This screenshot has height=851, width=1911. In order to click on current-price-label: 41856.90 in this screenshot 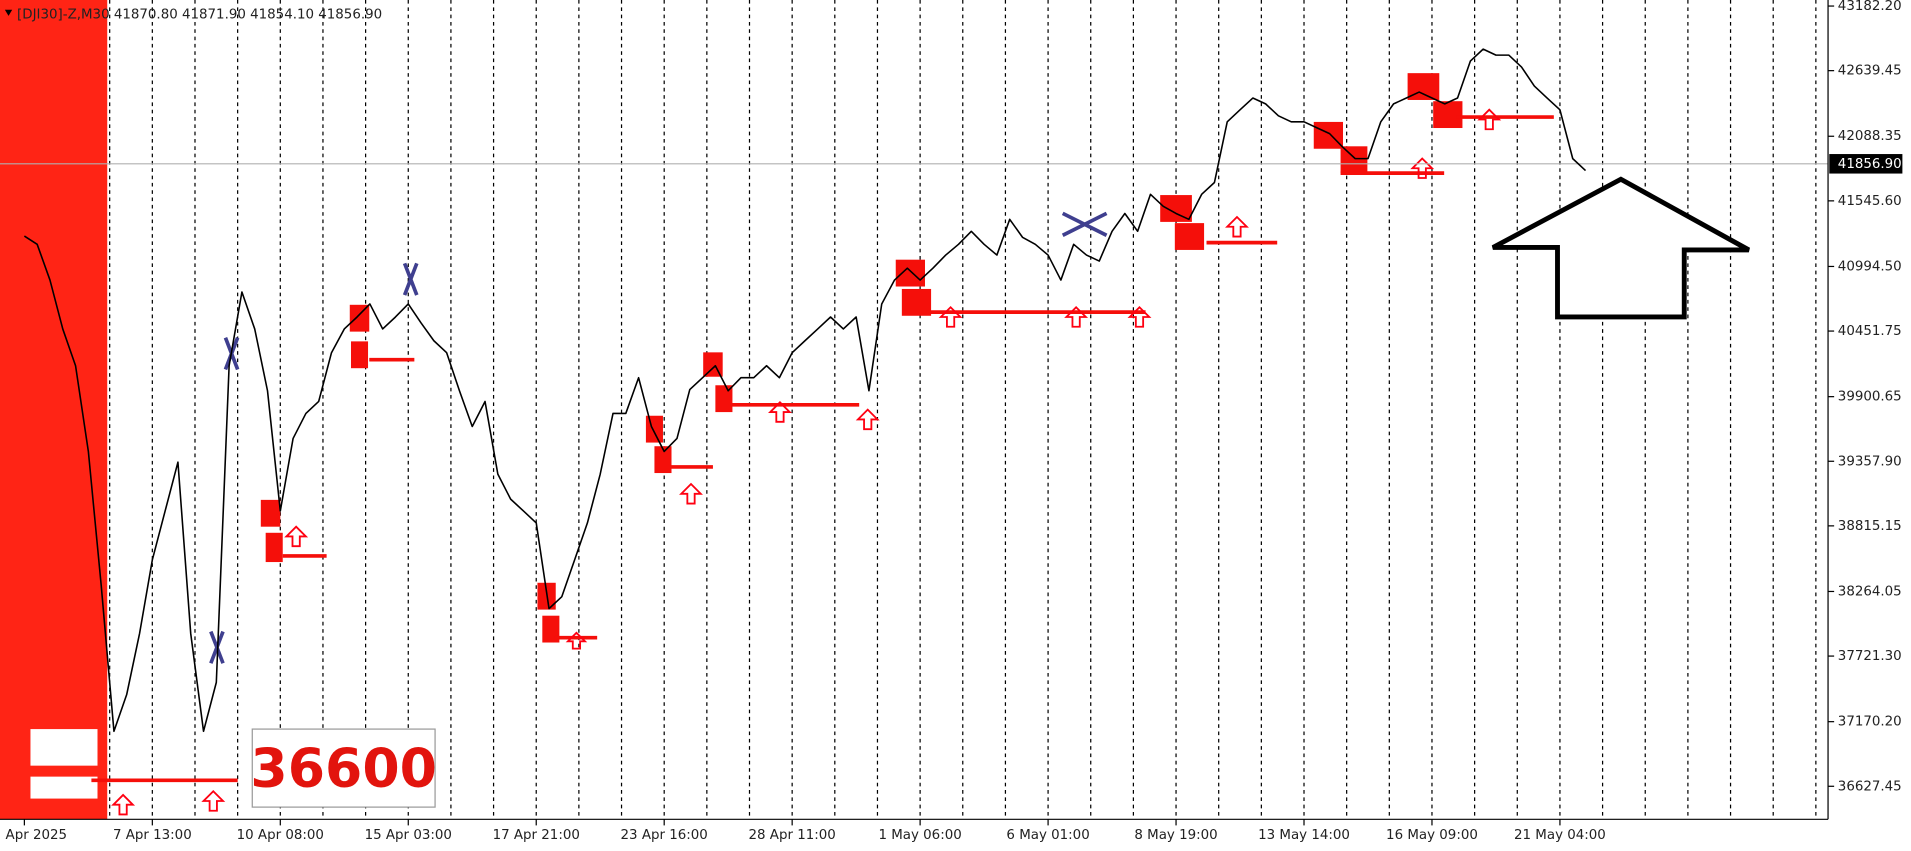, I will do `click(1870, 164)`.